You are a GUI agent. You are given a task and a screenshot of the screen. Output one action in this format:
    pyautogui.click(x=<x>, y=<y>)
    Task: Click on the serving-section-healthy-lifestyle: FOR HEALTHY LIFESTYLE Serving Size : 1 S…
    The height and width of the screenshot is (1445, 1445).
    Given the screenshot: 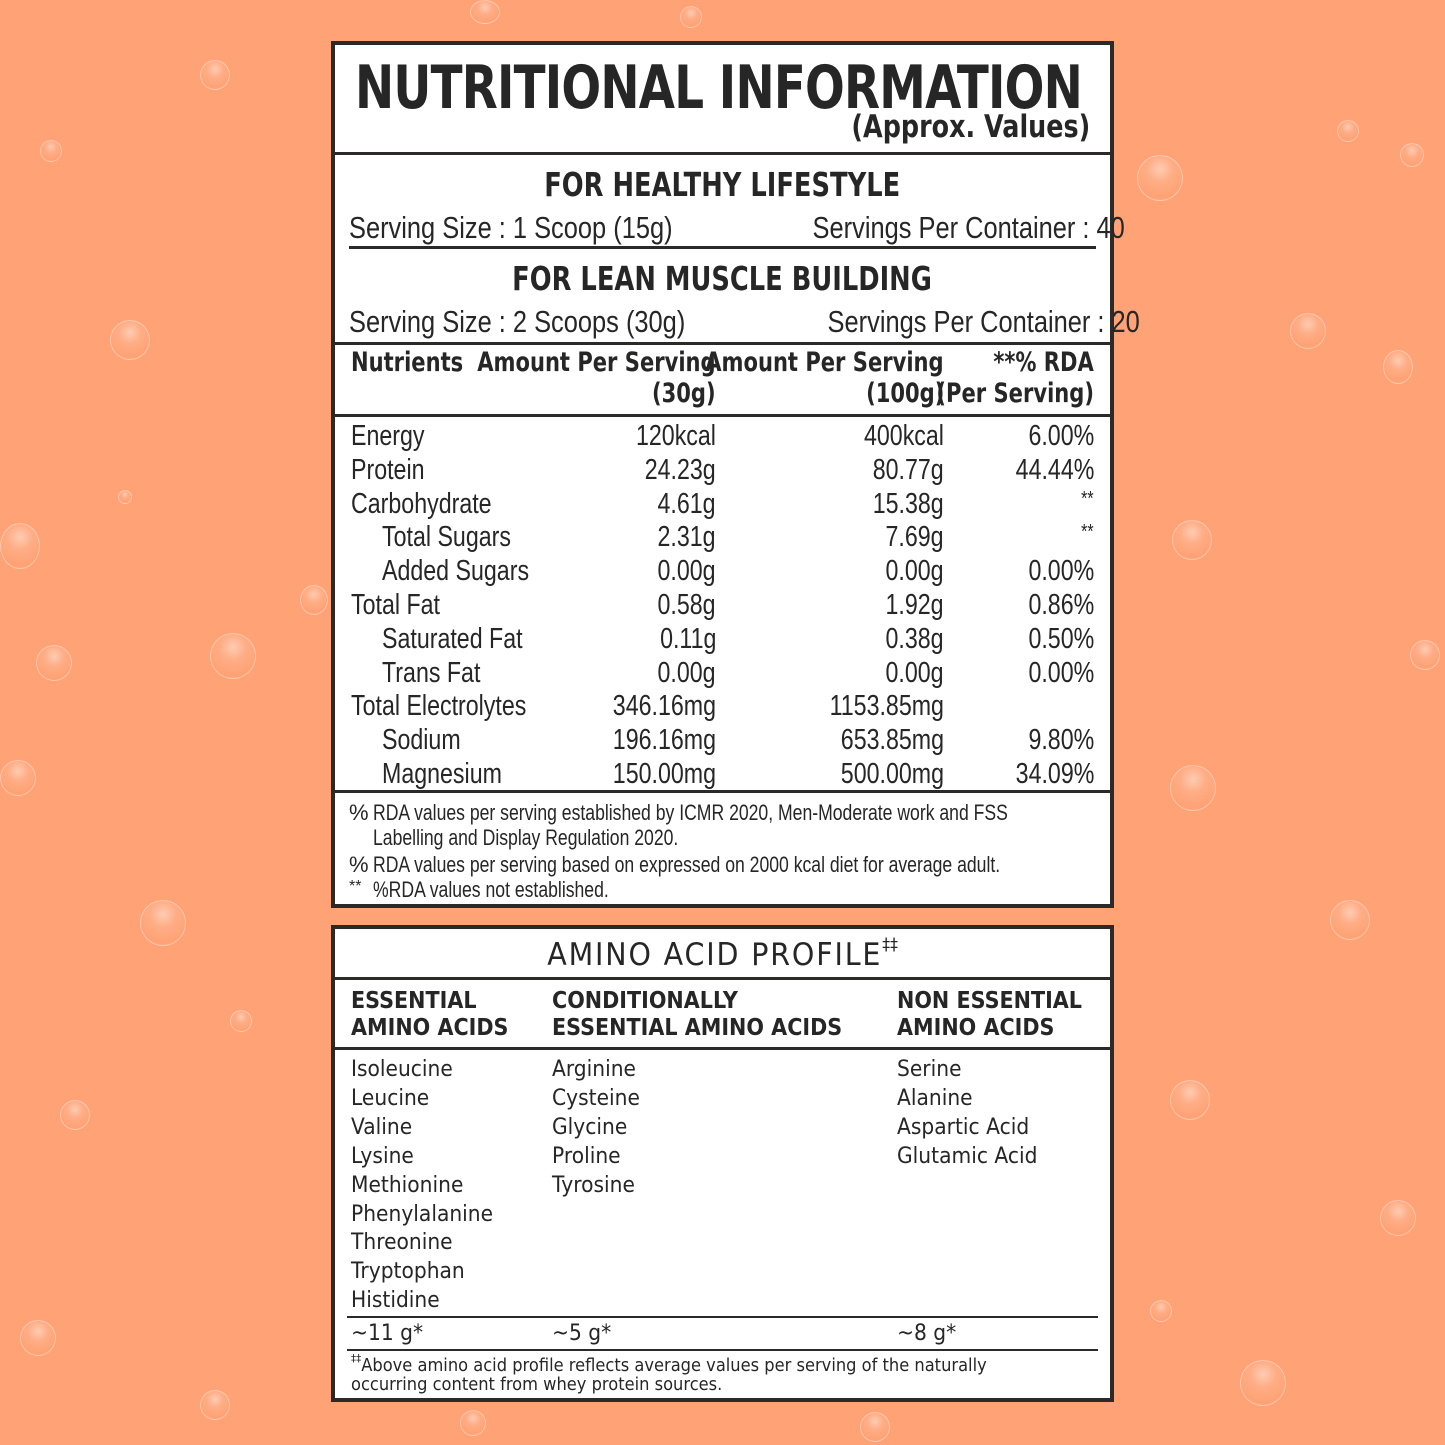 What is the action you would take?
    pyautogui.click(x=729, y=202)
    